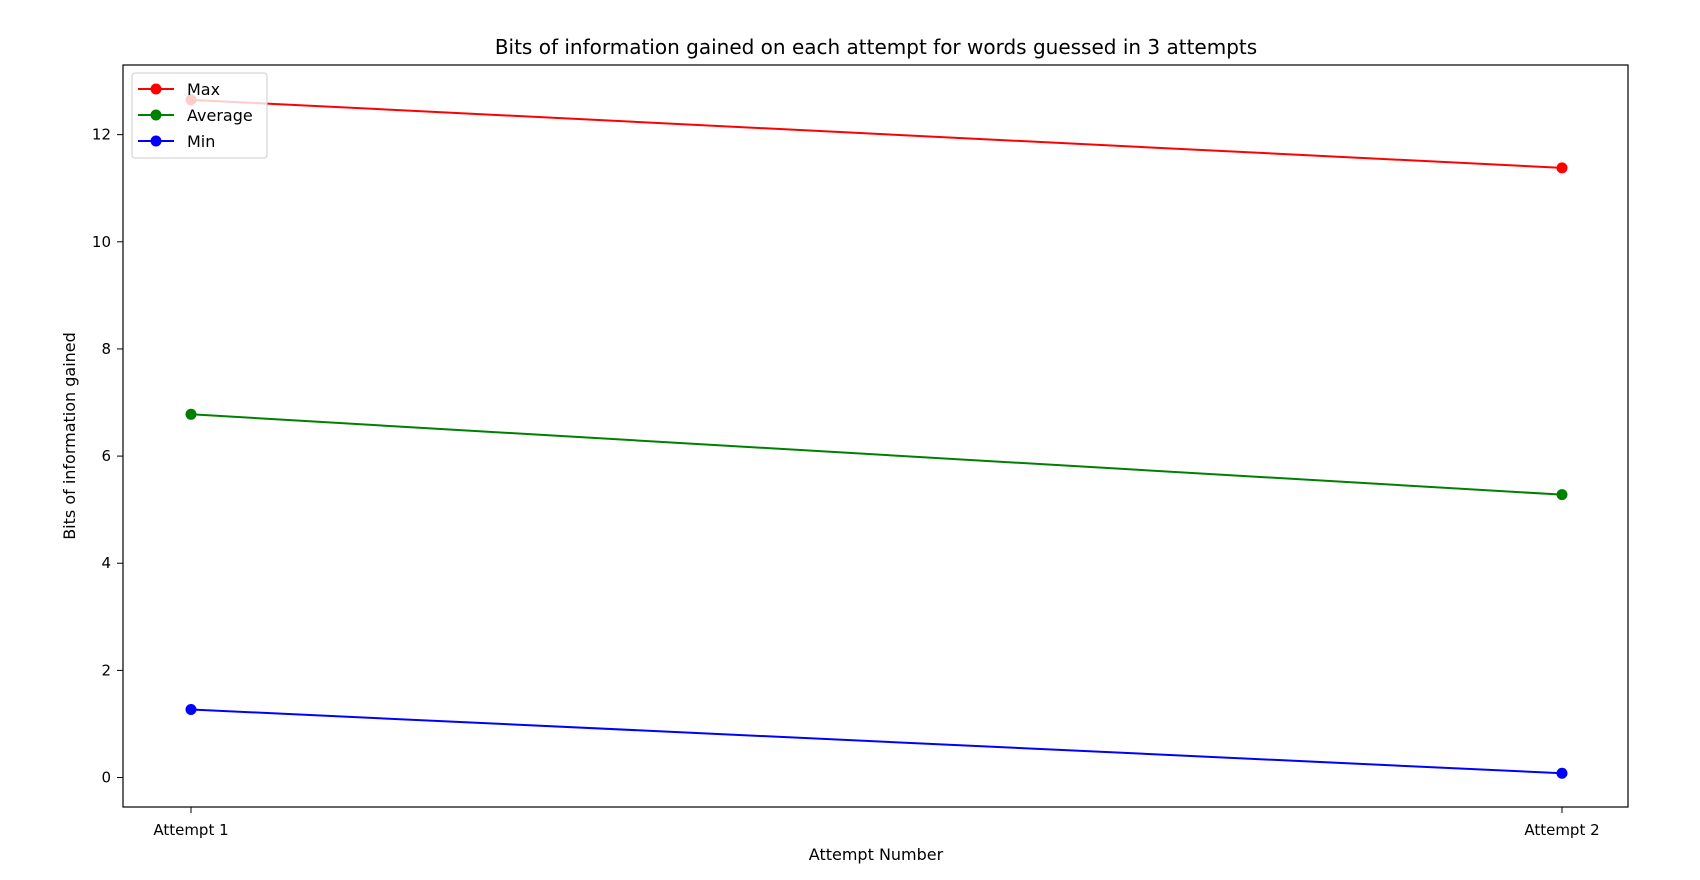  Describe the element at coordinates (876, 741) in the screenshot. I see `series-line-min` at that location.